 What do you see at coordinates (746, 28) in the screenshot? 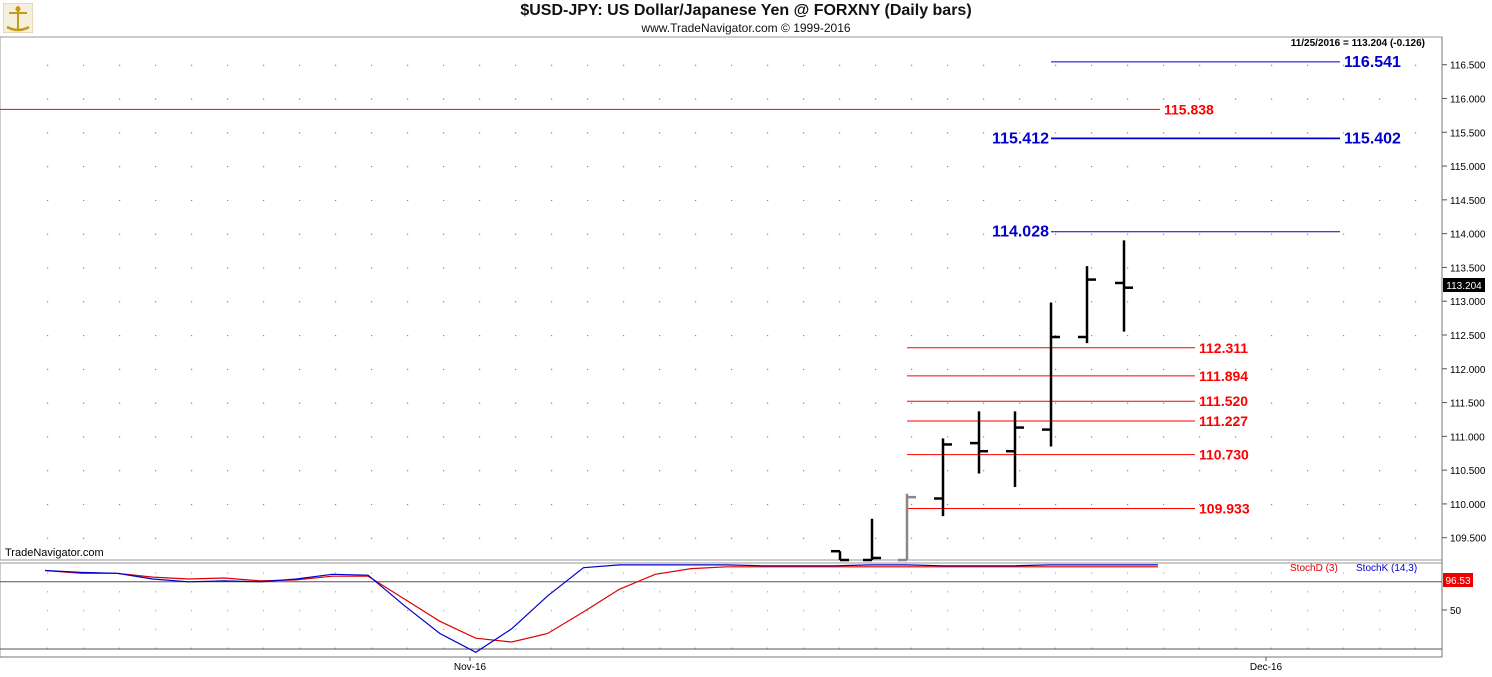
I see `chart-subtitle: www.TradeNavigator.com © 1999-2016` at bounding box center [746, 28].